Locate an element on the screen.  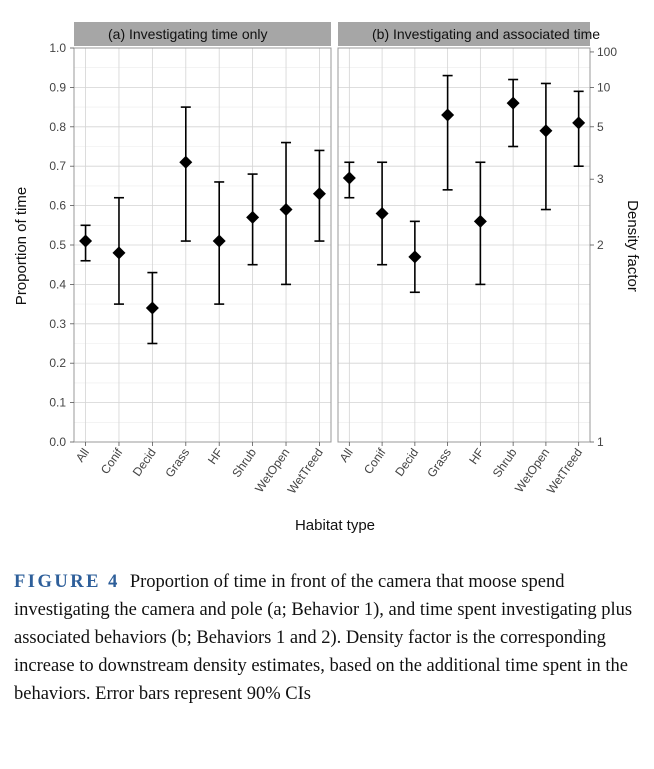
y2-tick-label: 1 is located at coordinates (600, 442).